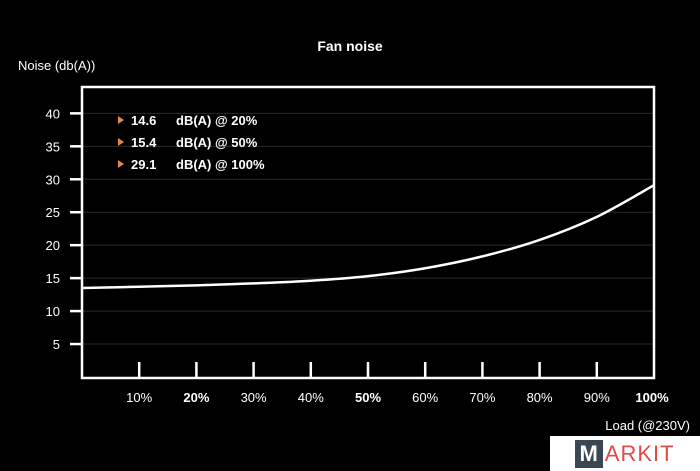 This screenshot has height=471, width=700. Describe the element at coordinates (53, 278) in the screenshot. I see `y-tick-label: 15` at that location.